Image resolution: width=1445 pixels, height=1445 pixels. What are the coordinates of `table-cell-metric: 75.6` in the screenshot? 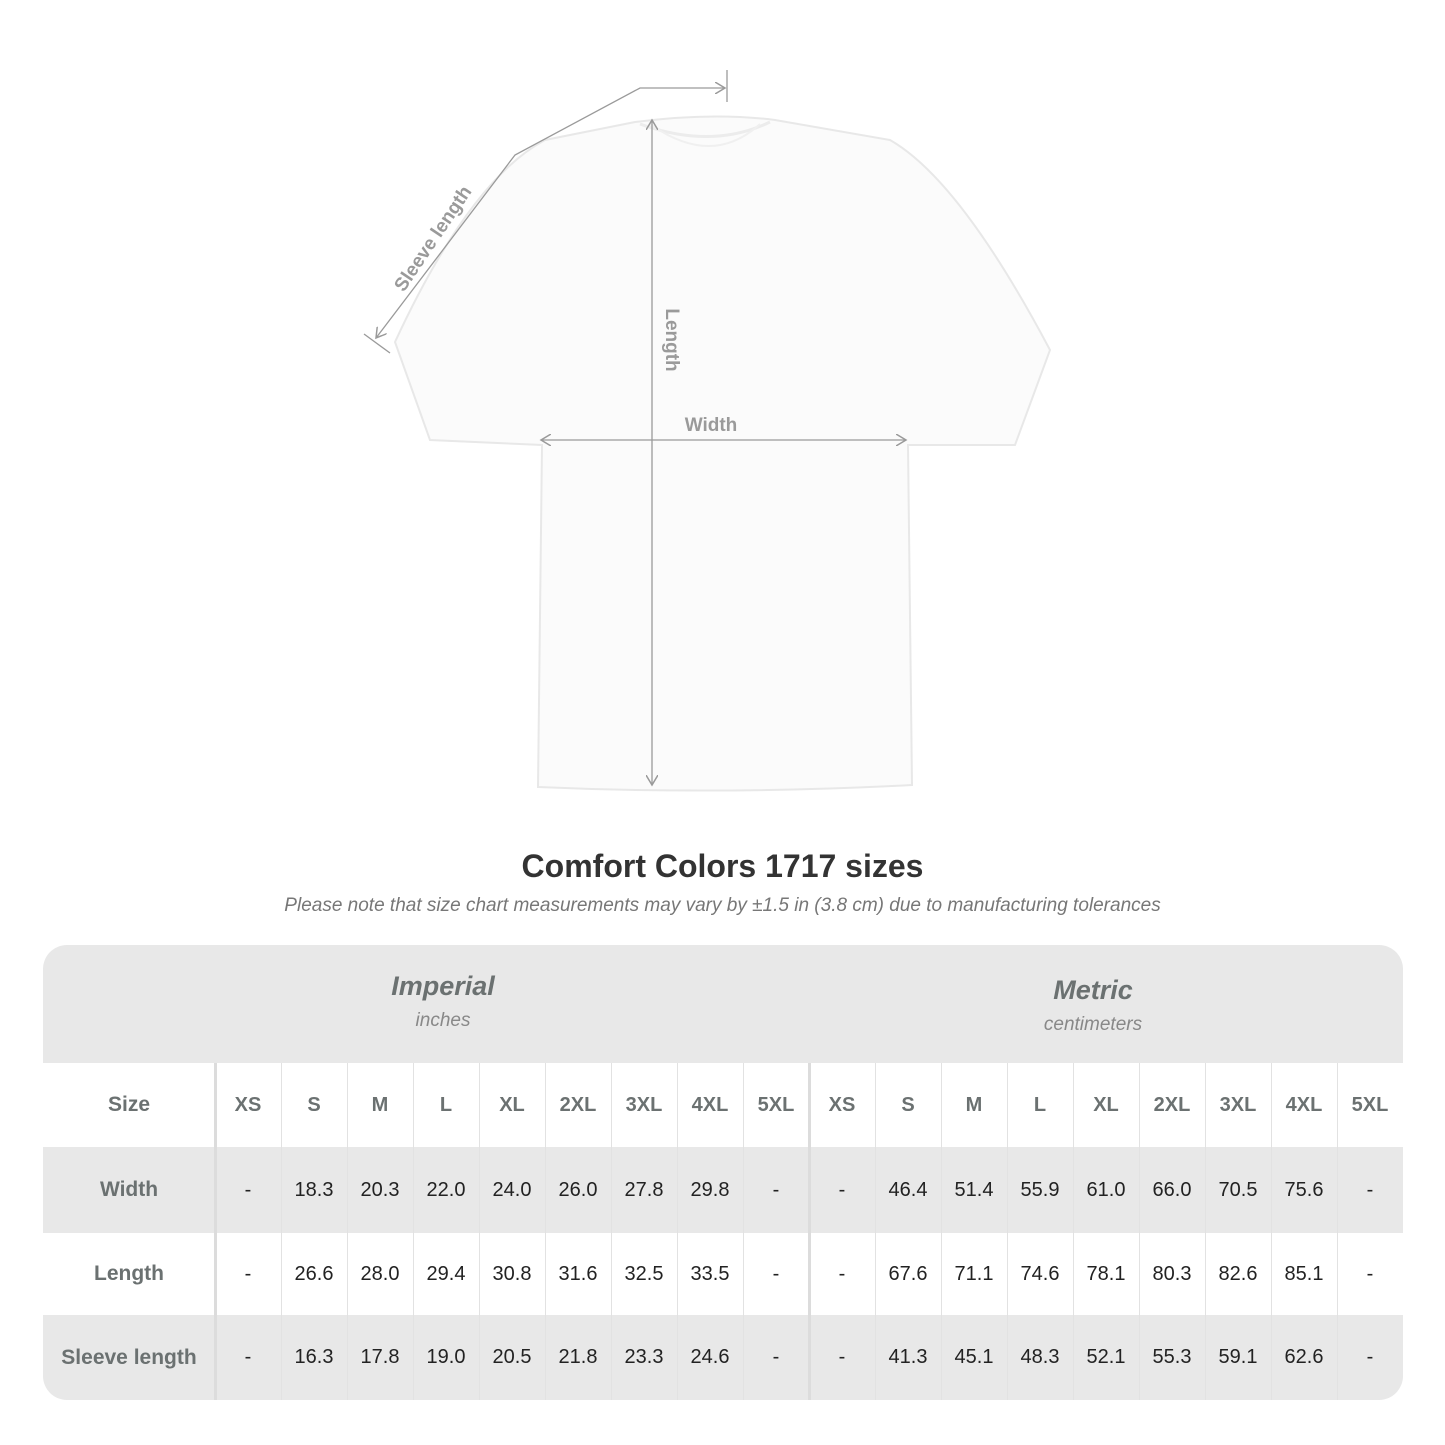 It's located at (1304, 1189).